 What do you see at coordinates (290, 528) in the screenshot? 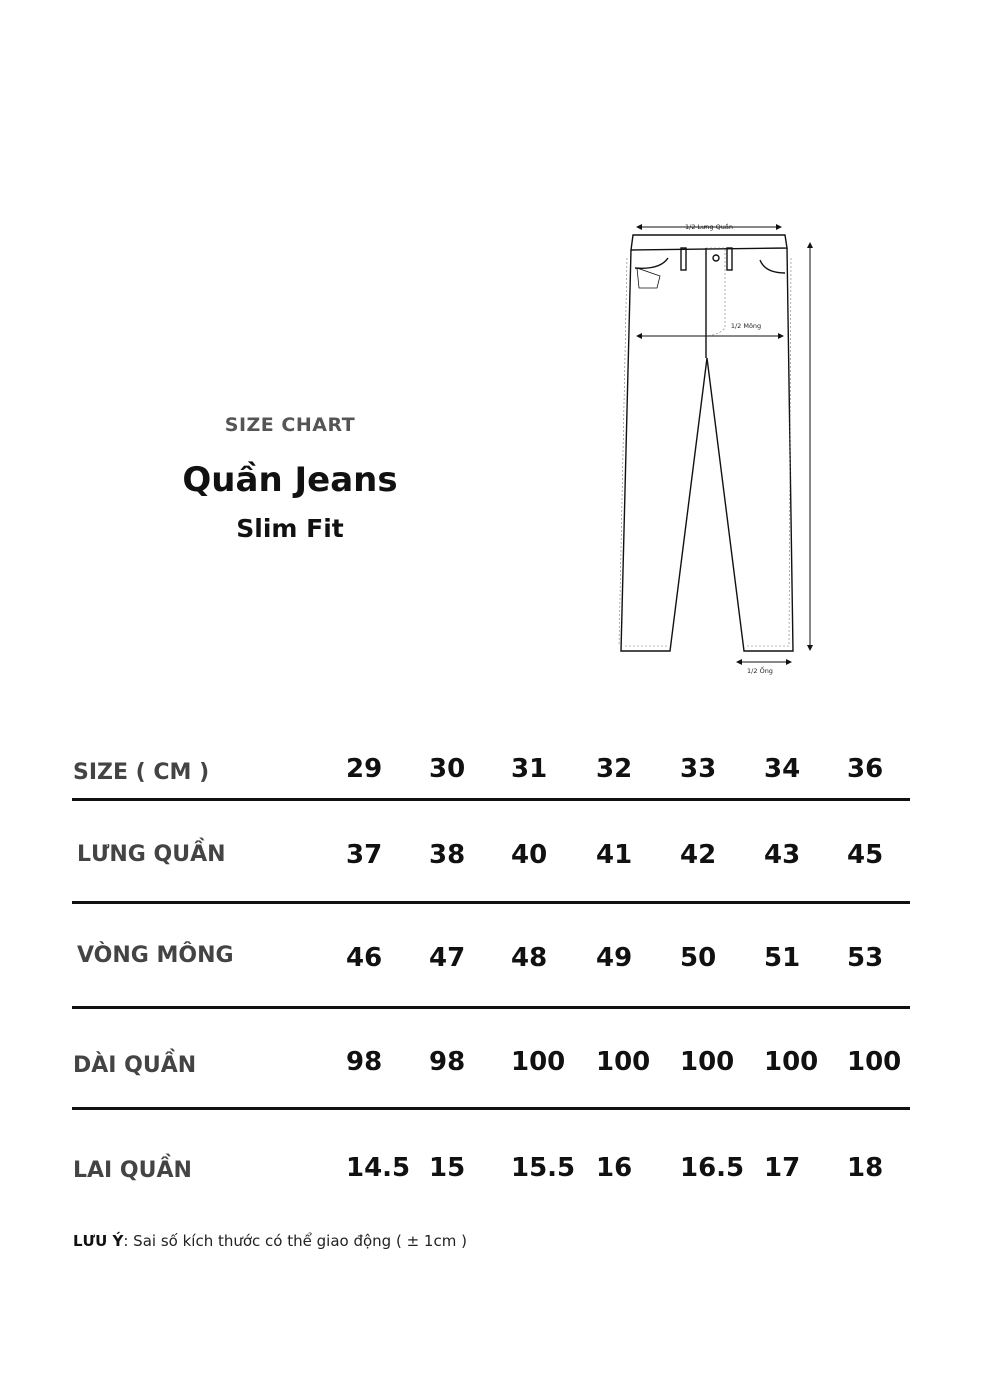
I see `fit-subtitle: Slim Fit` at bounding box center [290, 528].